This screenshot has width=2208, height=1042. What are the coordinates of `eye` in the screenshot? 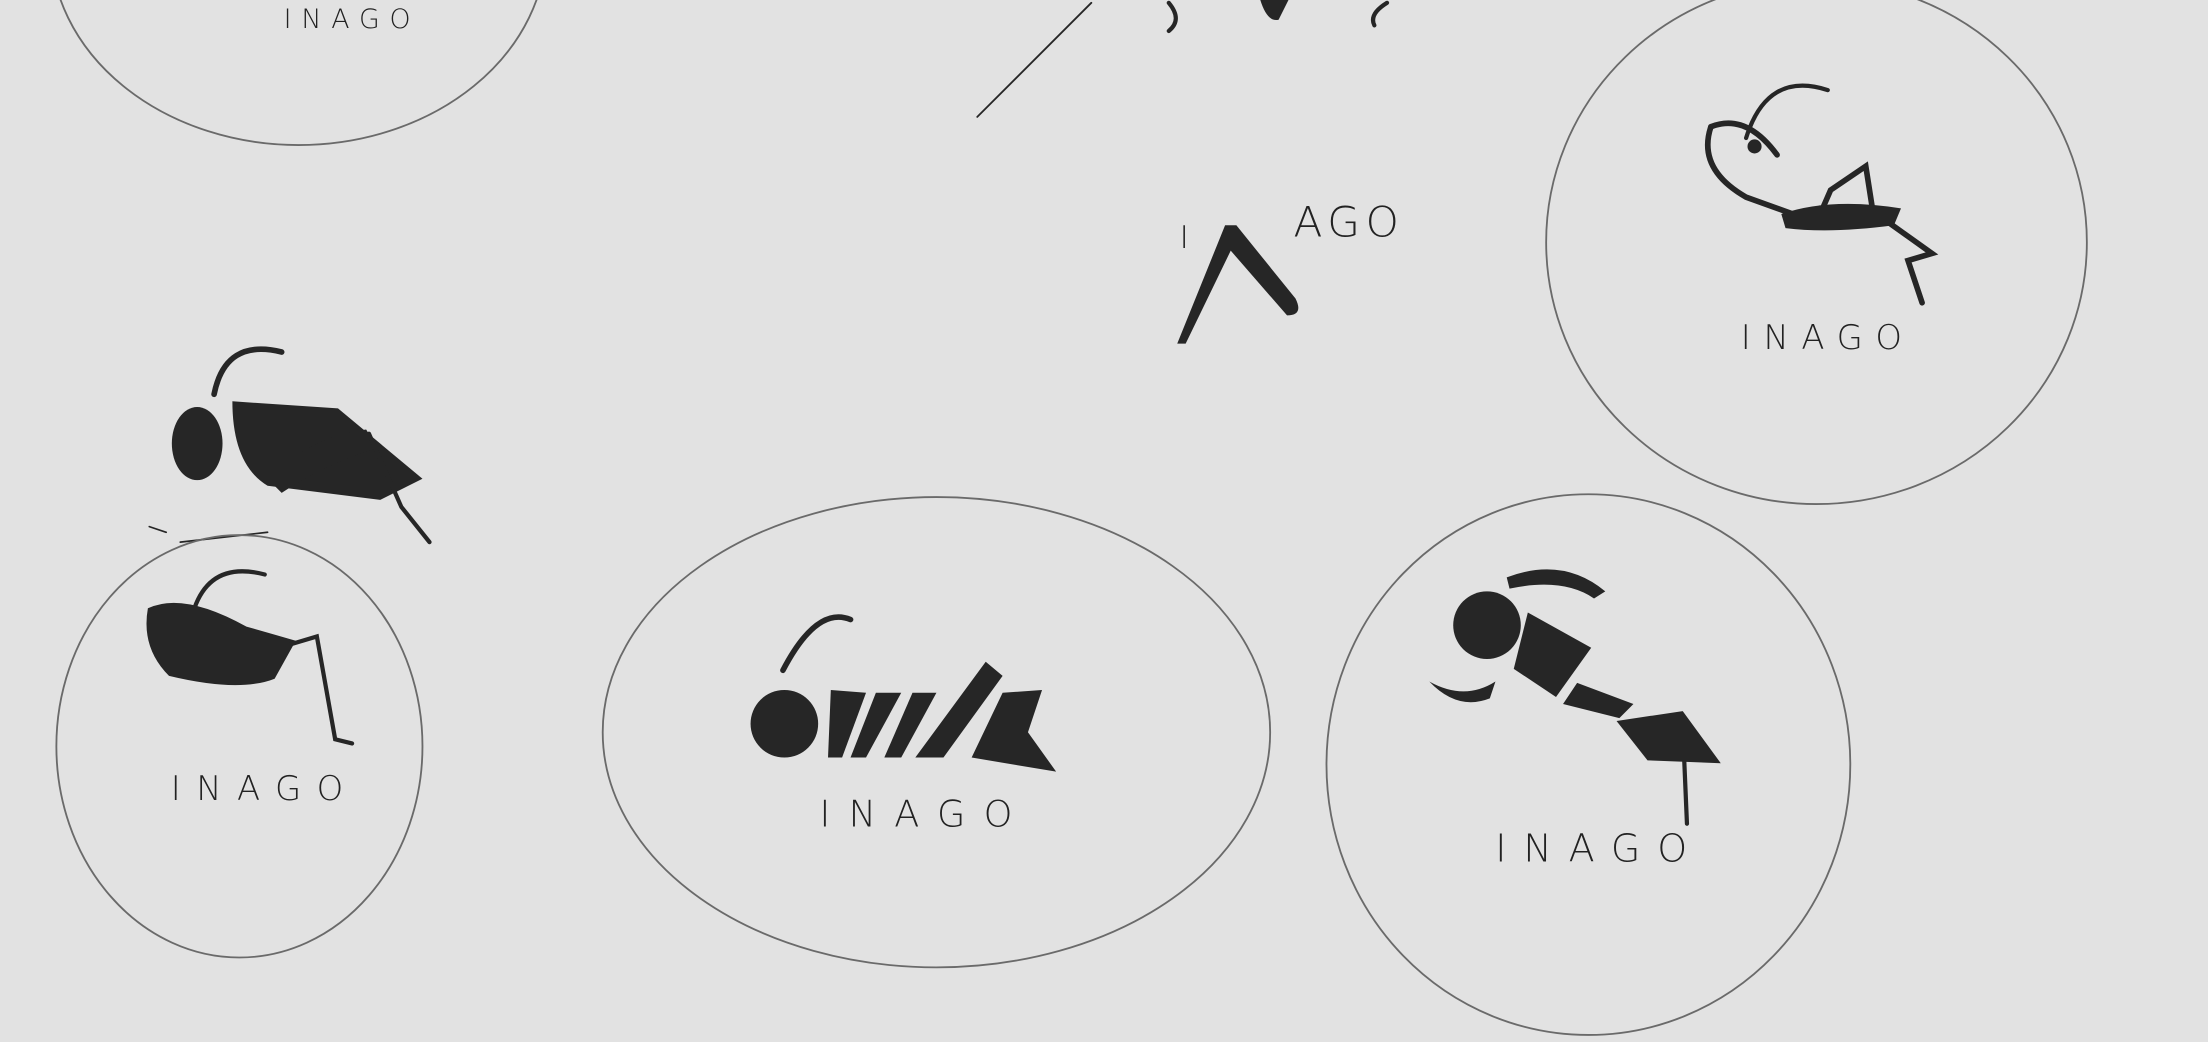 It's located at (1754, 146).